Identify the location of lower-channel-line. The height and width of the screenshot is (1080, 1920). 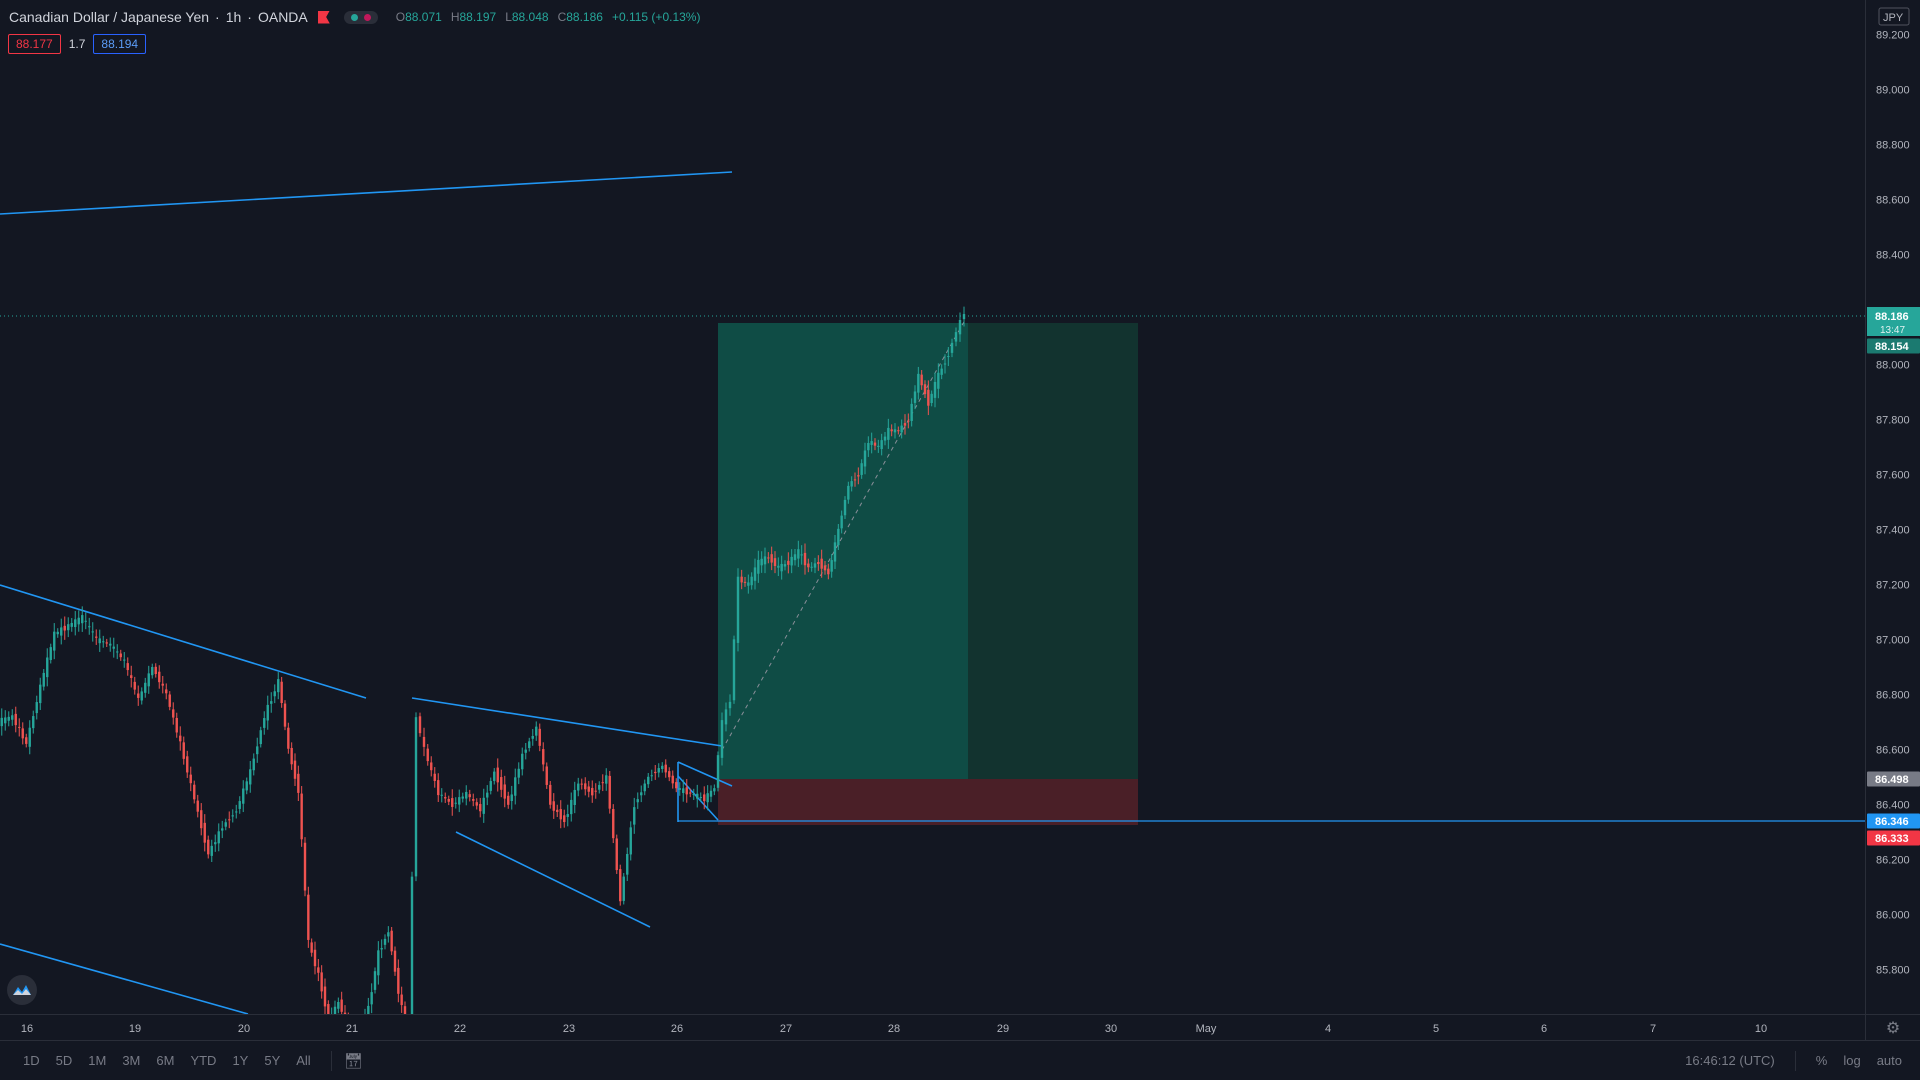
(124, 978).